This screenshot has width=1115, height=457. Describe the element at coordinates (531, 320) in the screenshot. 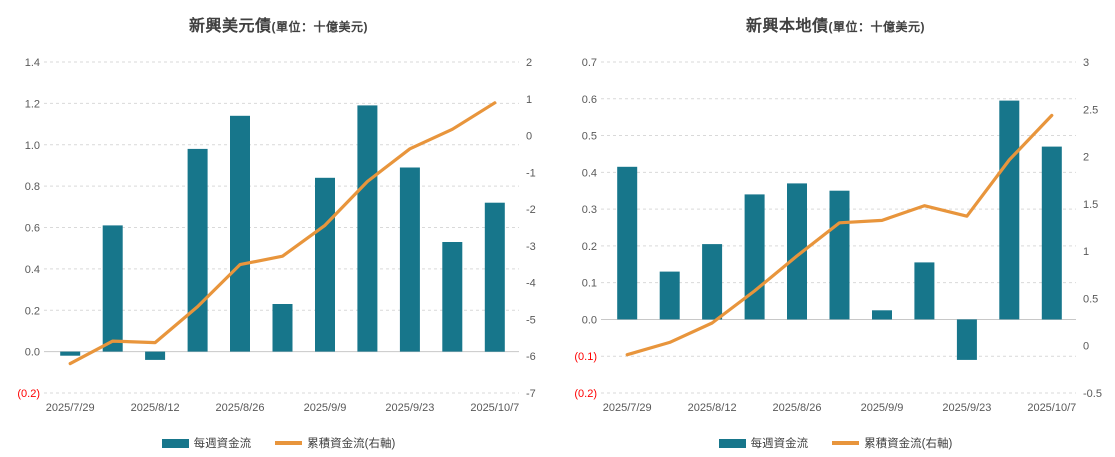

I see `right-axis-tick-label: -5` at that location.